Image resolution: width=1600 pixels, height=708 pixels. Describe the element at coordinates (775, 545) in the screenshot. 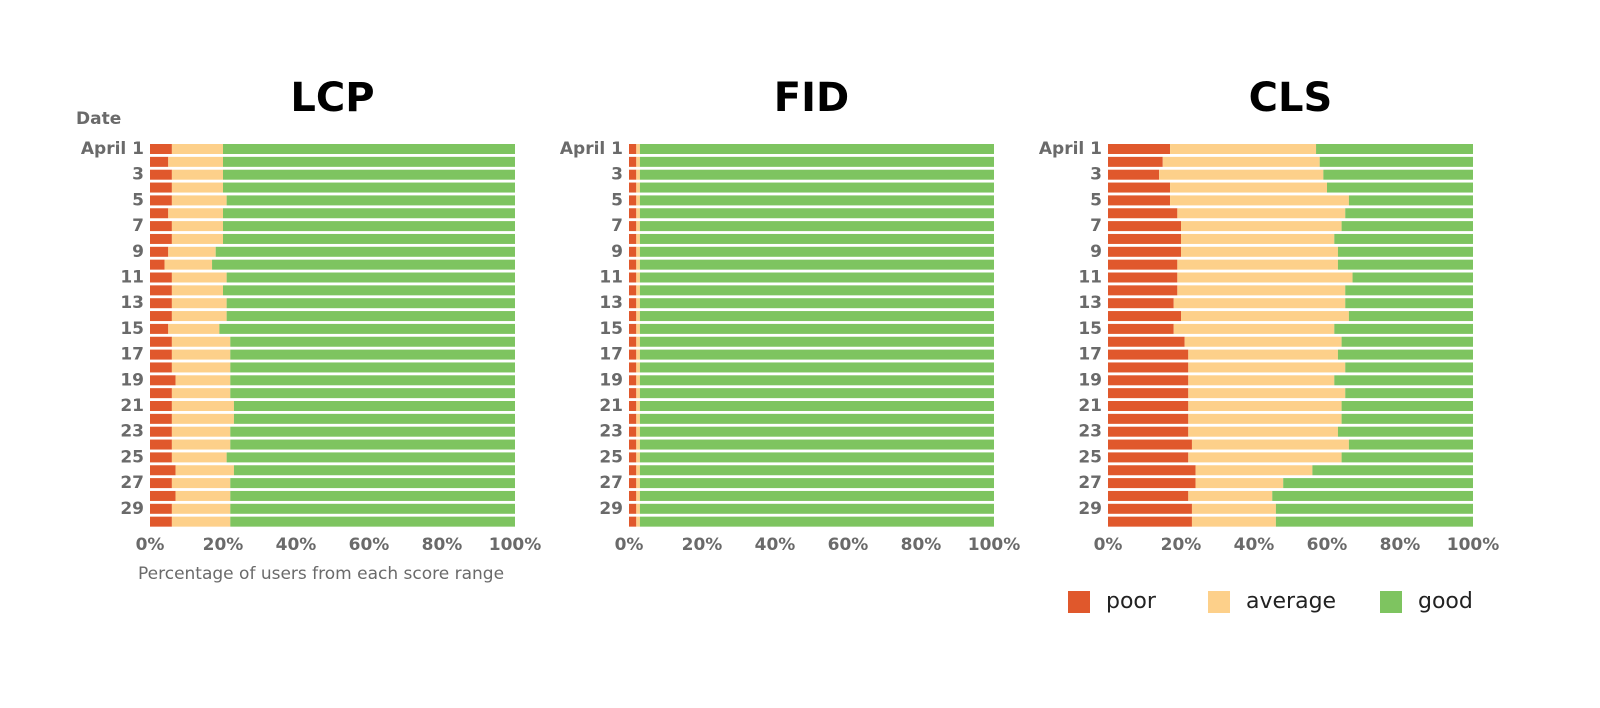

I see `x-tick-label: 40%` at that location.